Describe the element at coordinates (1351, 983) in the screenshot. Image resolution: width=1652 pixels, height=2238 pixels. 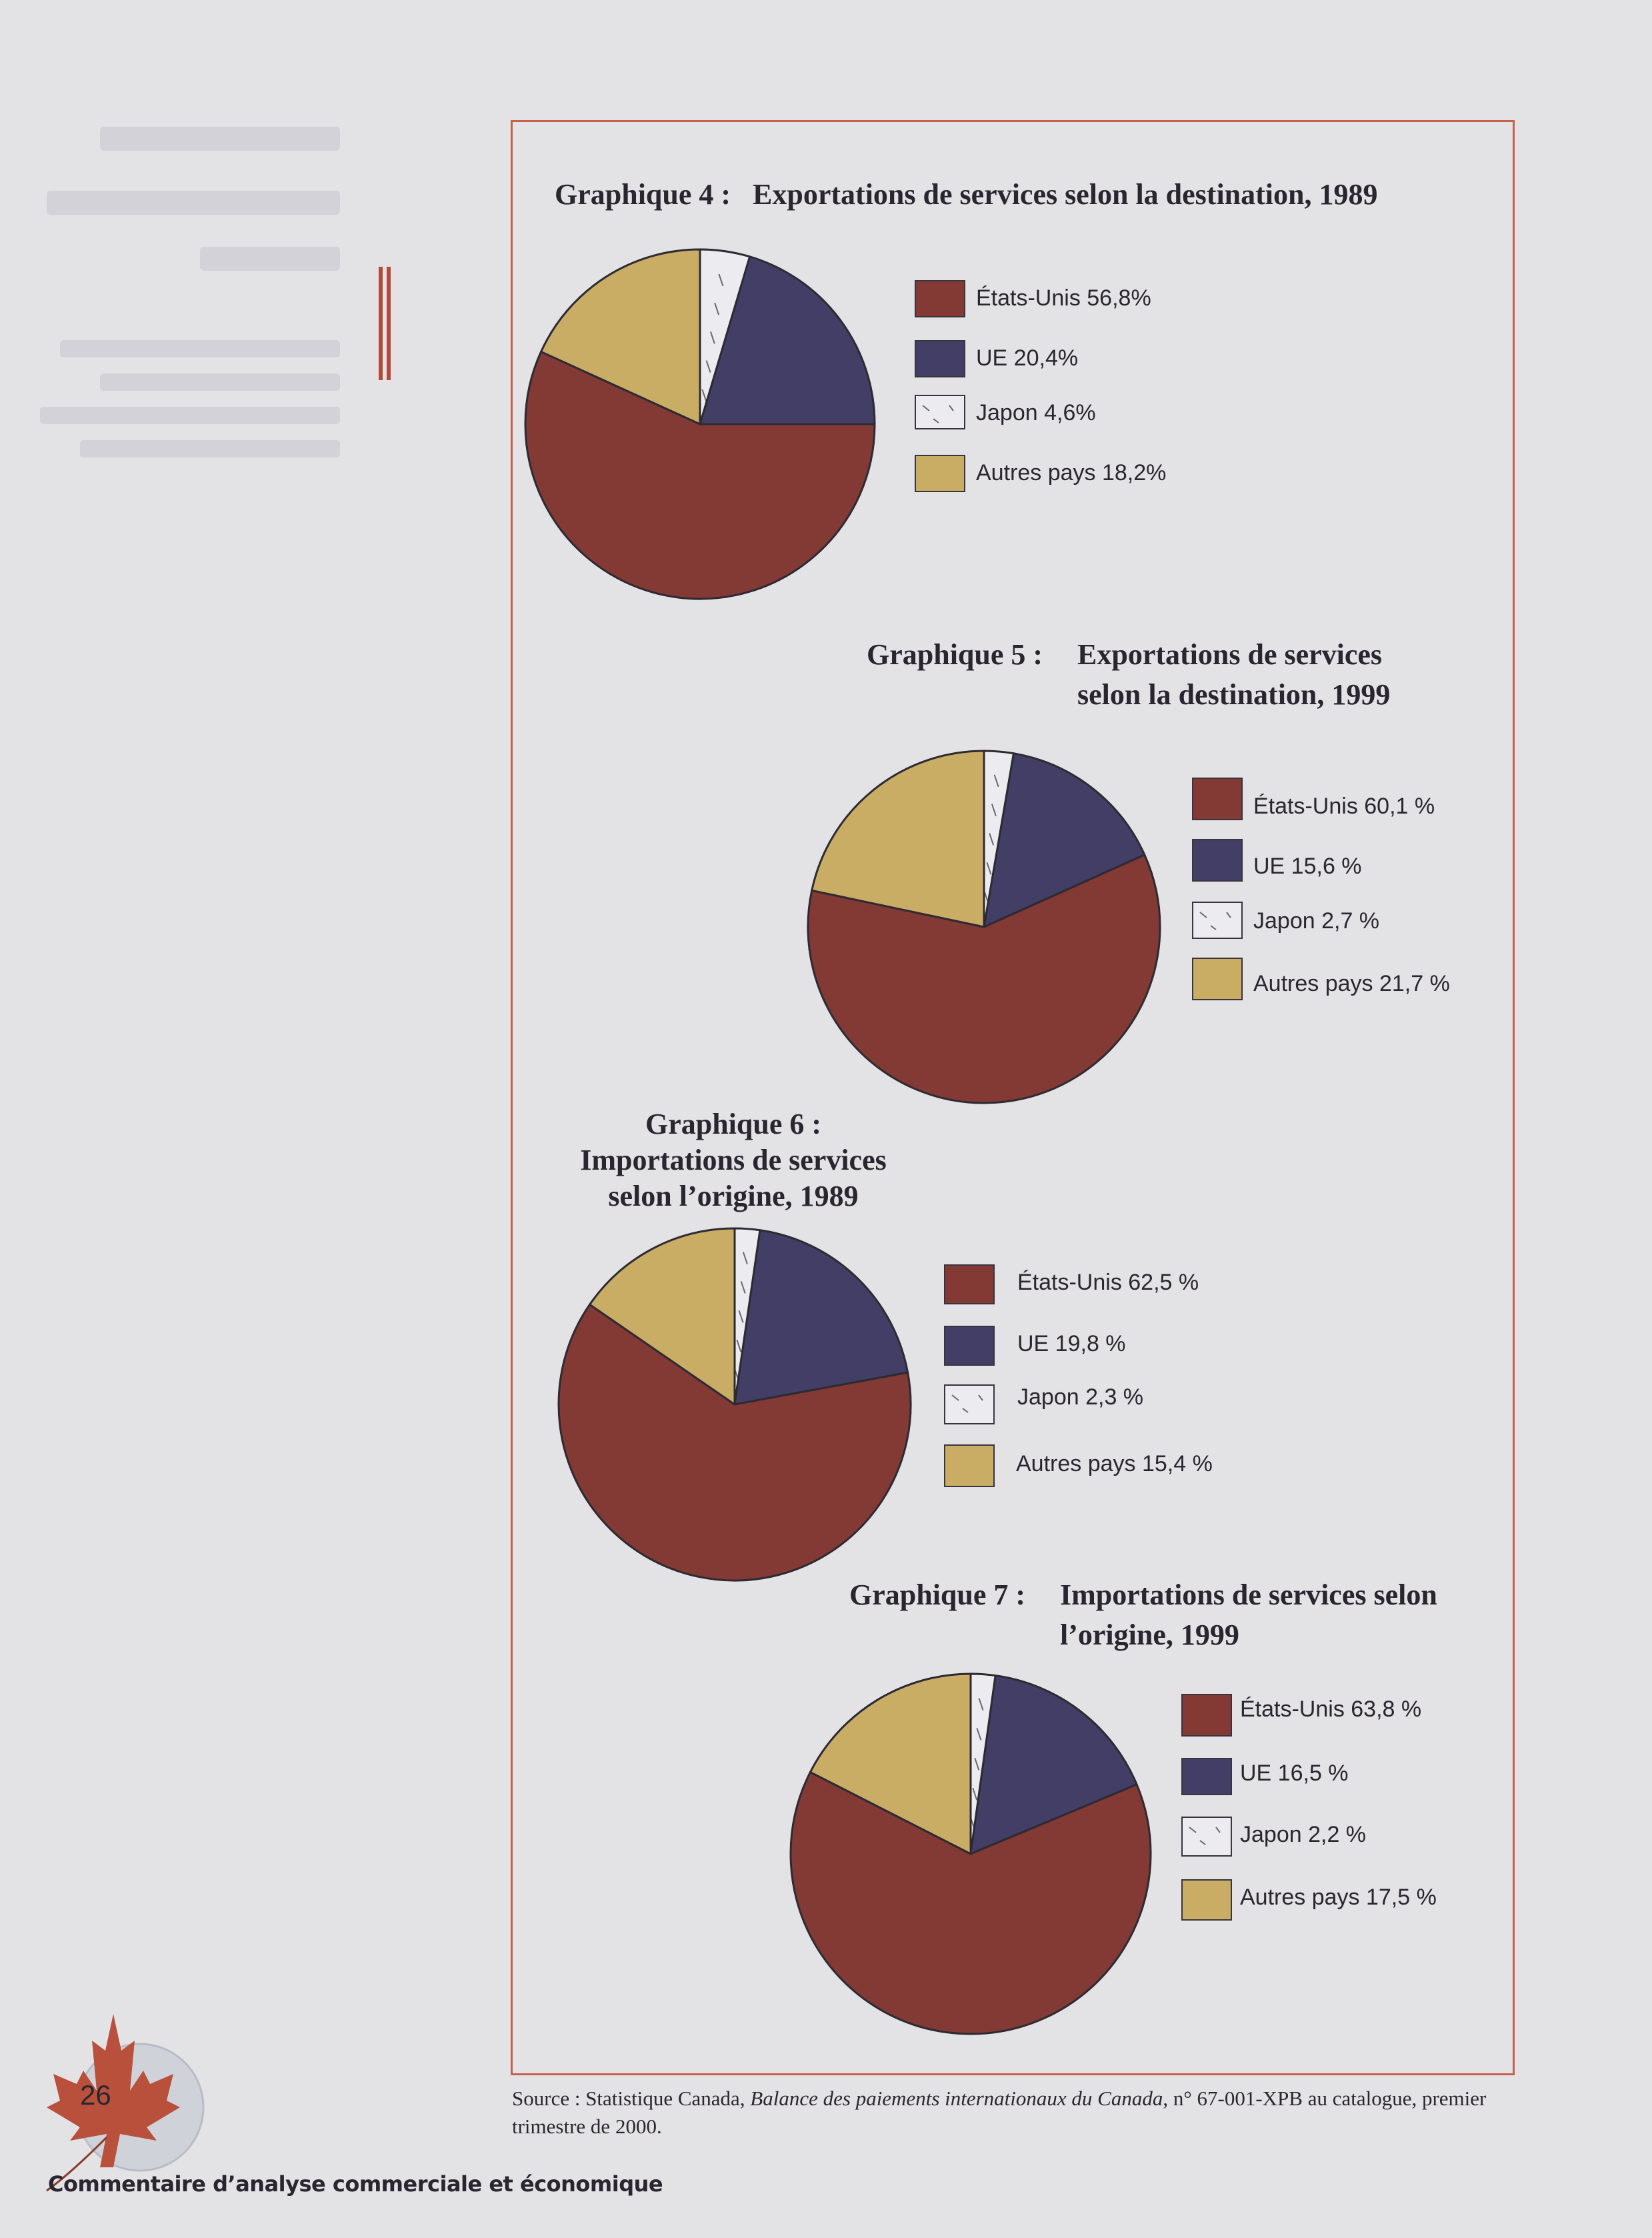
I see `legend-label: Autres pays 21,7 %` at that location.